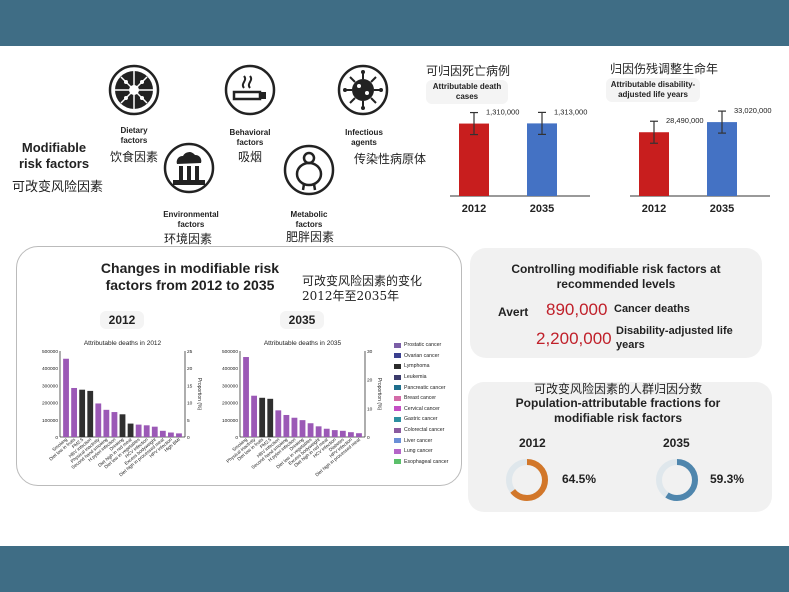  What do you see at coordinates (230, 386) in the screenshot?
I see `att2035-ytick: 300000` at bounding box center [230, 386].